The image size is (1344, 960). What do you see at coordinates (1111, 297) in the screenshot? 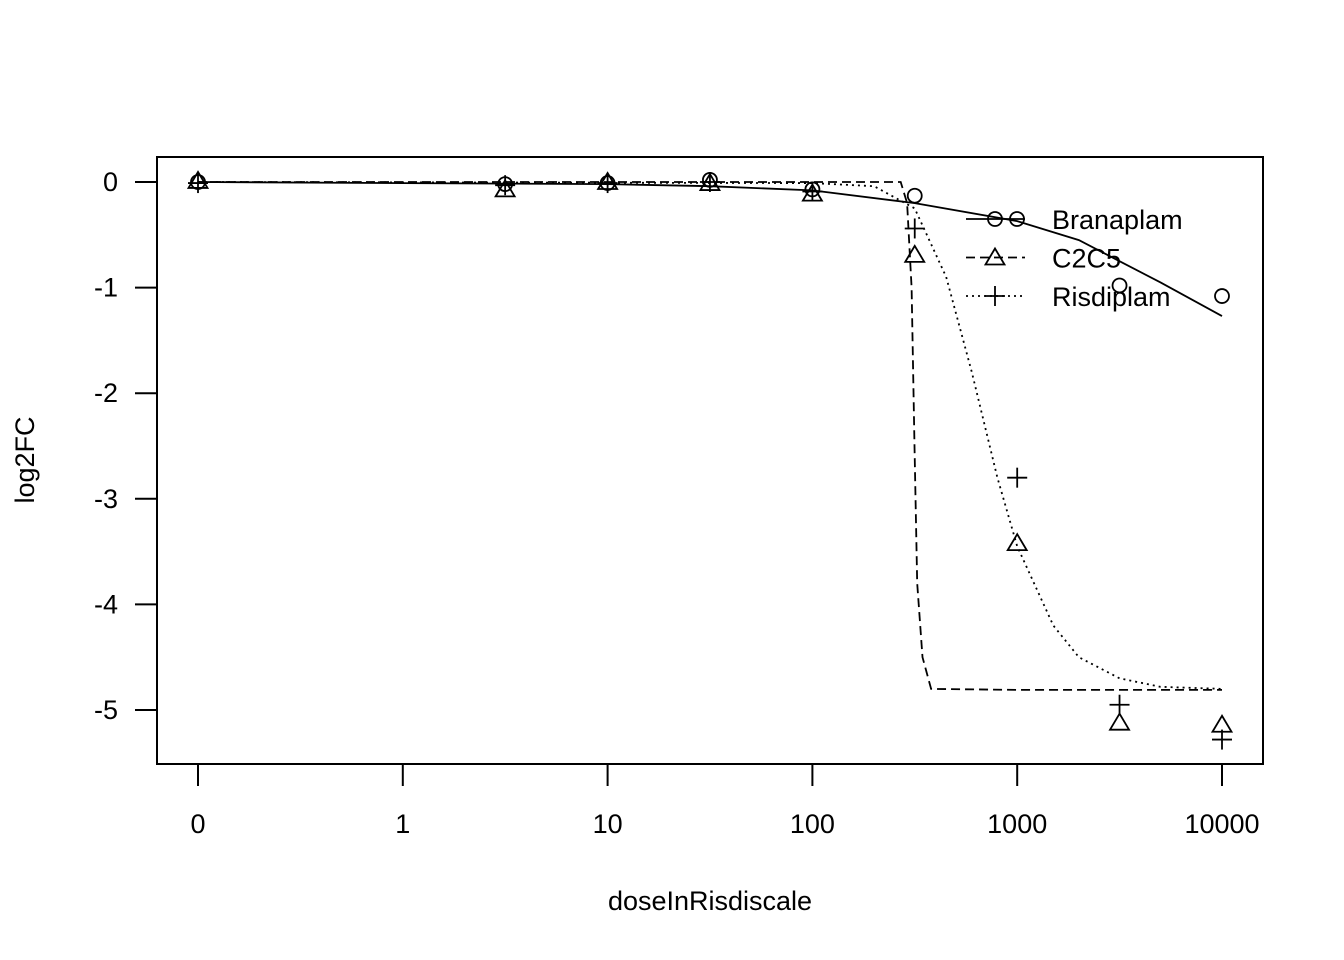
I see `legend-label: Risdiplam` at bounding box center [1111, 297].